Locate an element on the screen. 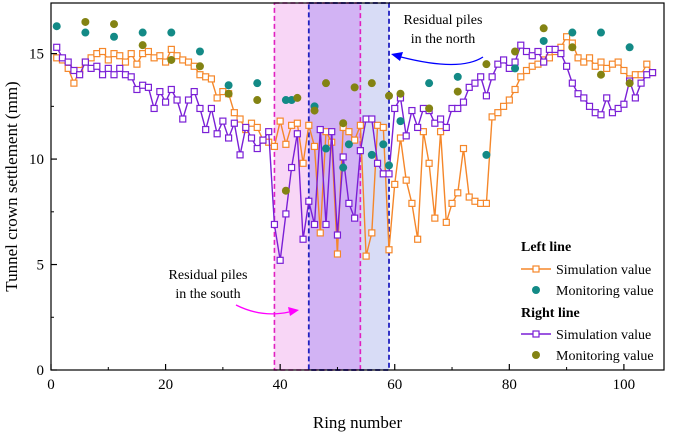 The width and height of the screenshot is (685, 435). north-annotation-line1: Residual piles is located at coordinates (443, 20).